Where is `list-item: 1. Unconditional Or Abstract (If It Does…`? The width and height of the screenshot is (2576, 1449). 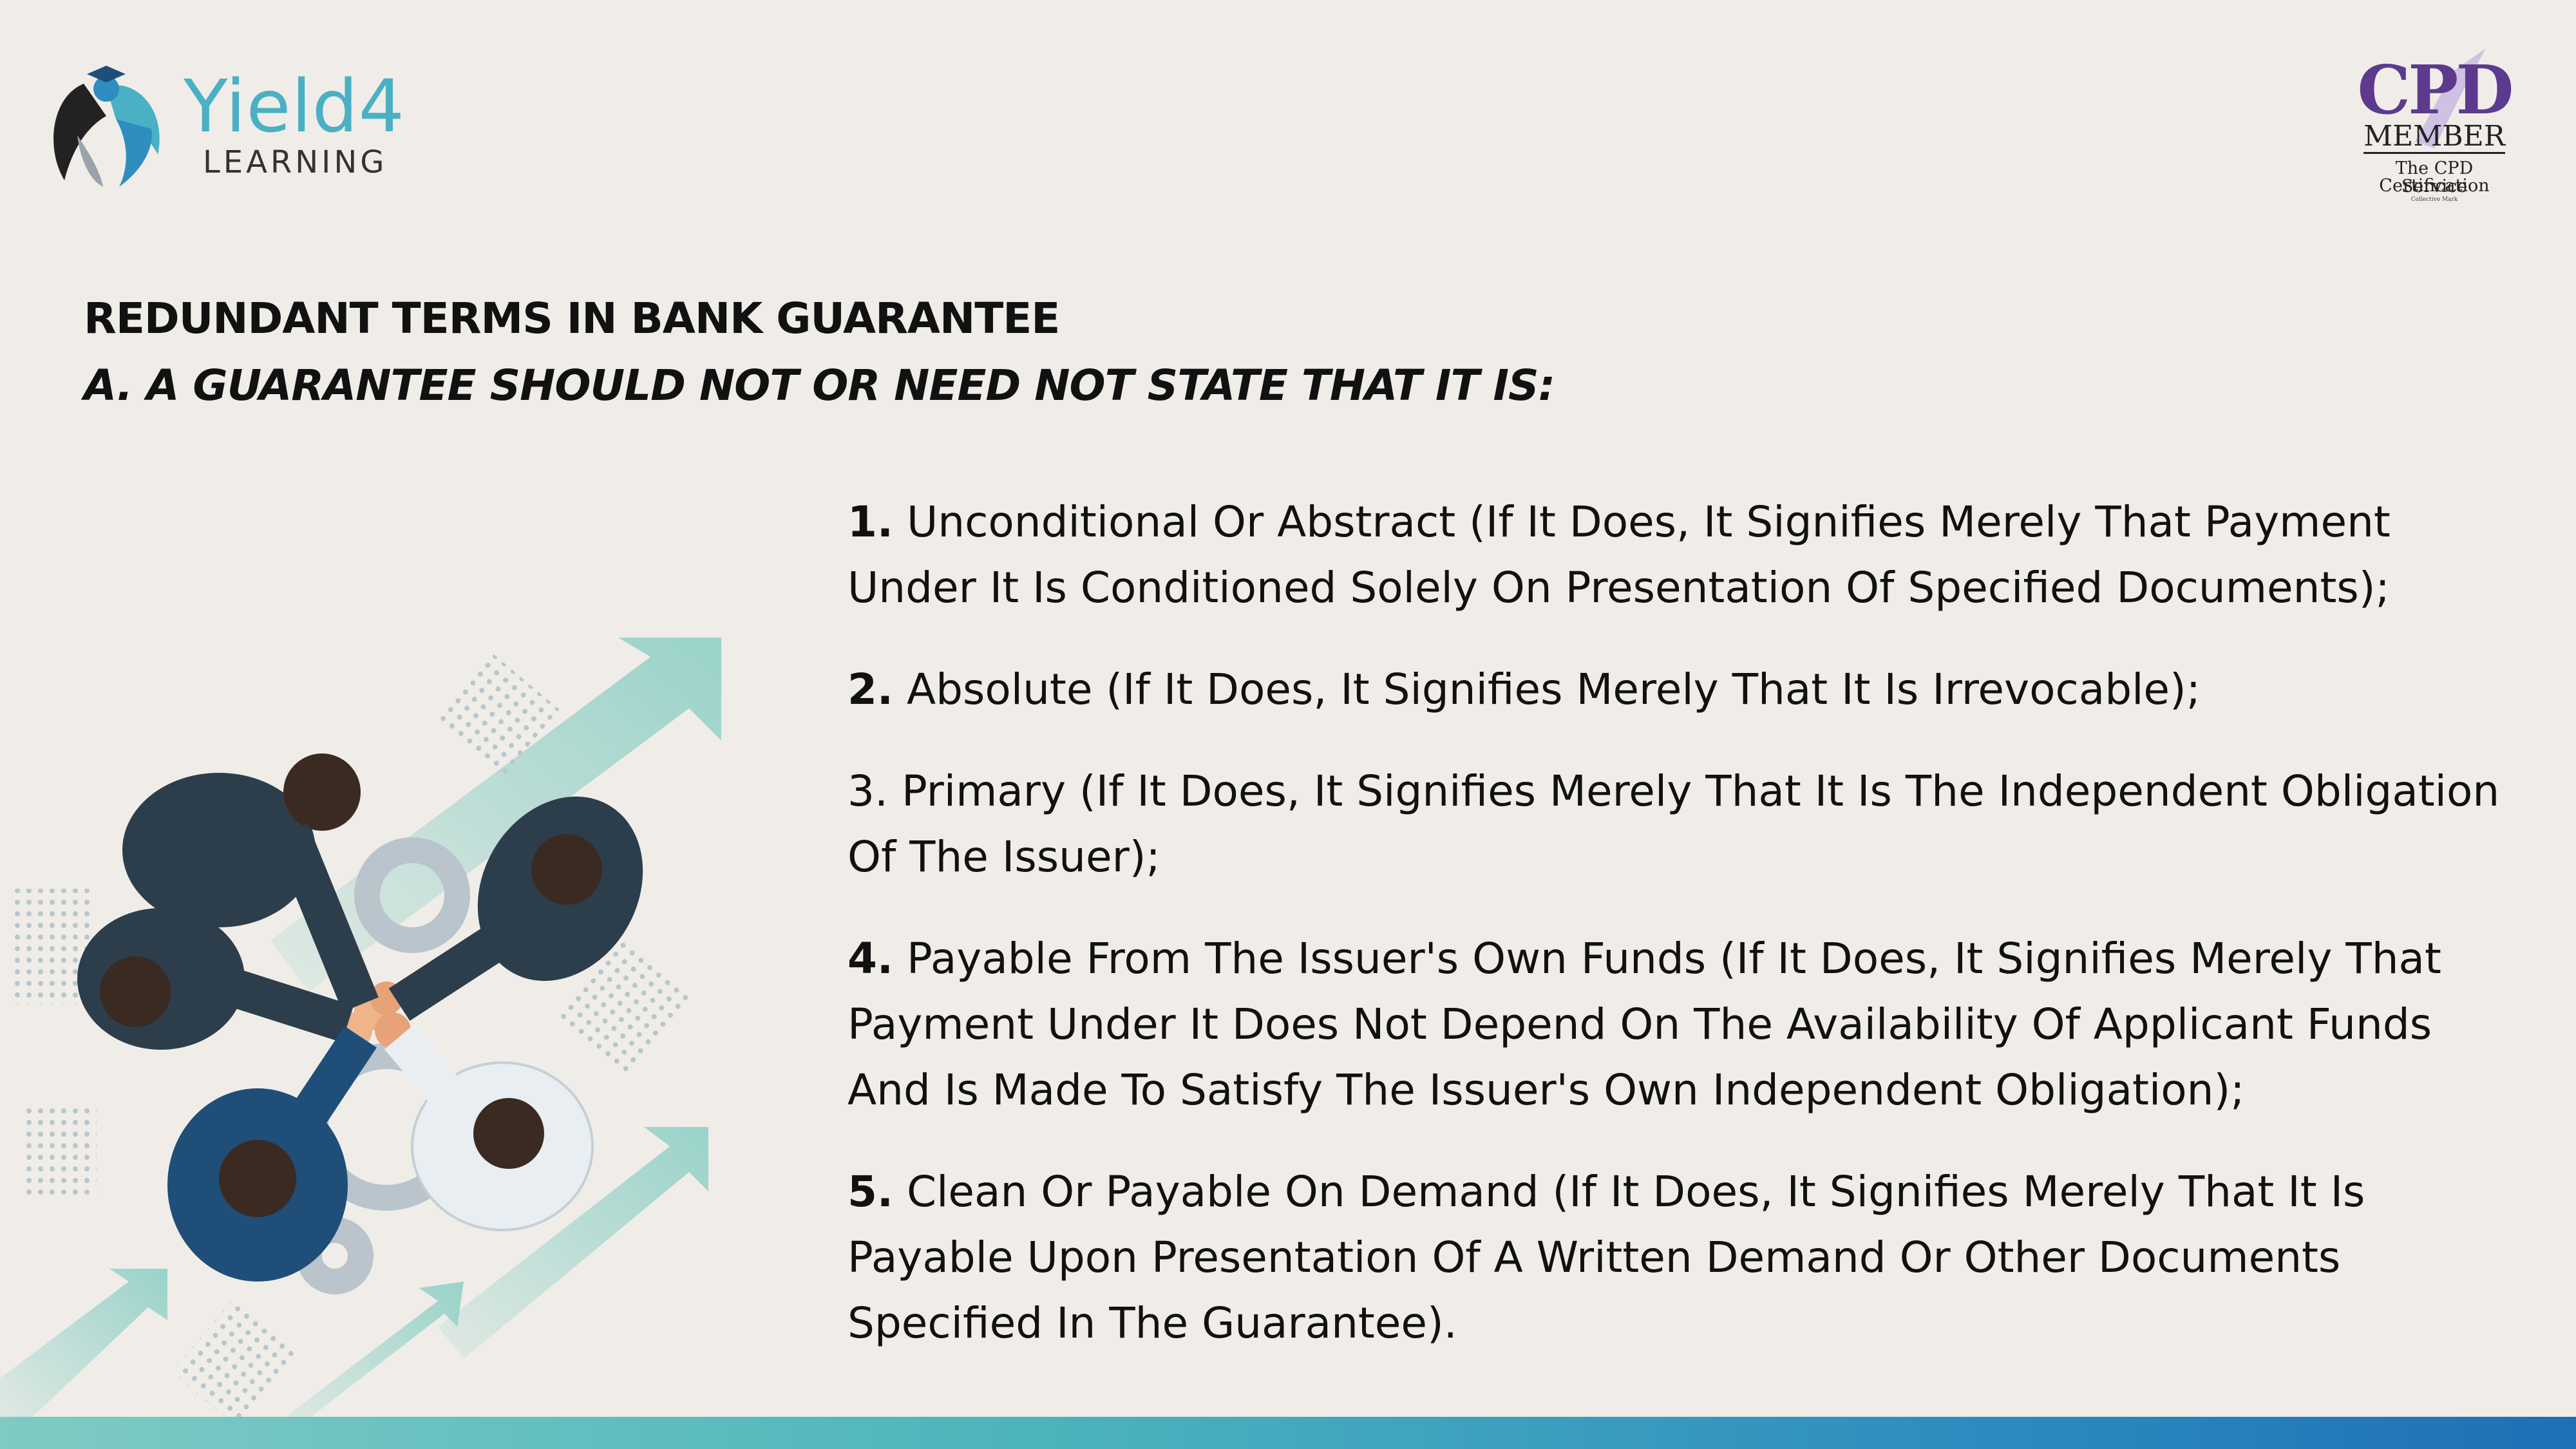 list-item: 1. Unconditional Or Abstract (If It Does… is located at coordinates (1678, 555).